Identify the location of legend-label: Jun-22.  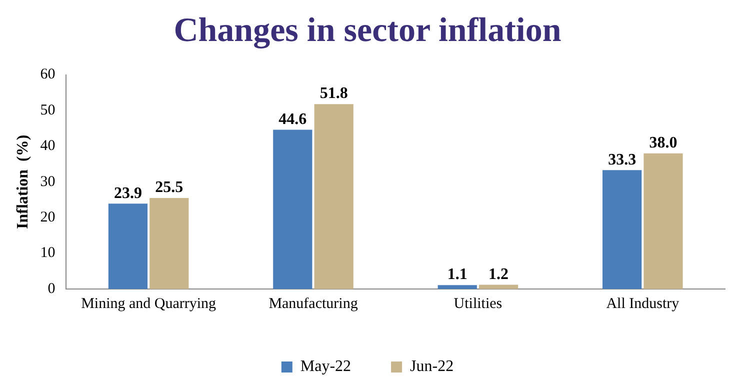
(432, 367).